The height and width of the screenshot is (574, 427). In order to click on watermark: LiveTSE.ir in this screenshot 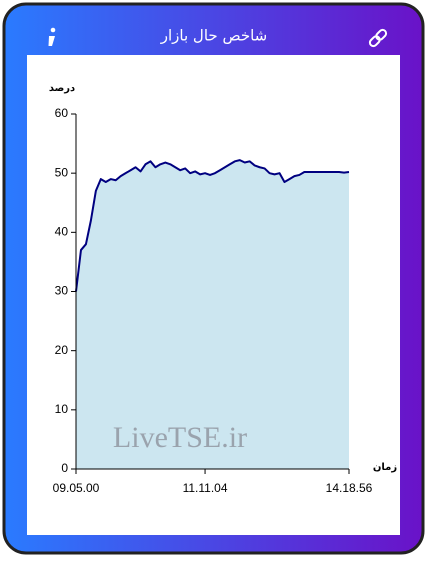, I will do `click(180, 437)`.